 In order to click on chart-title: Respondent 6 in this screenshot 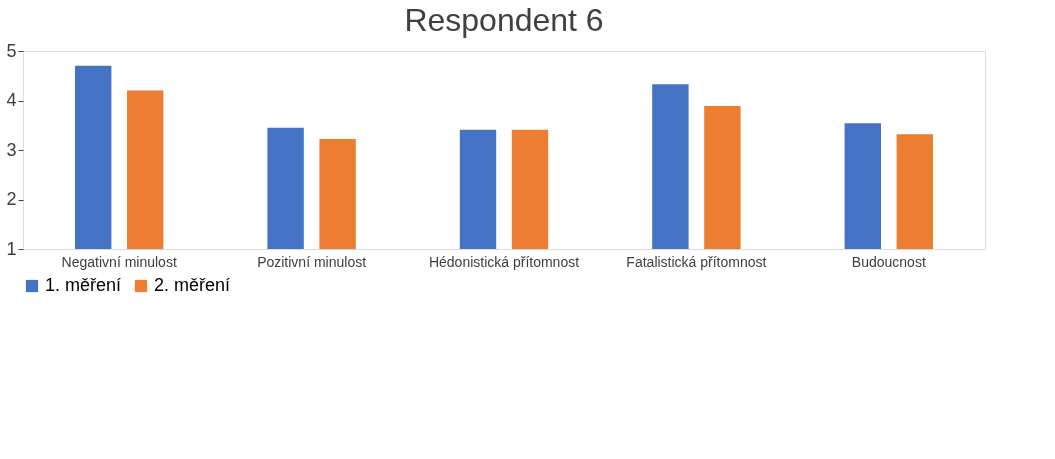, I will do `click(504, 20)`.